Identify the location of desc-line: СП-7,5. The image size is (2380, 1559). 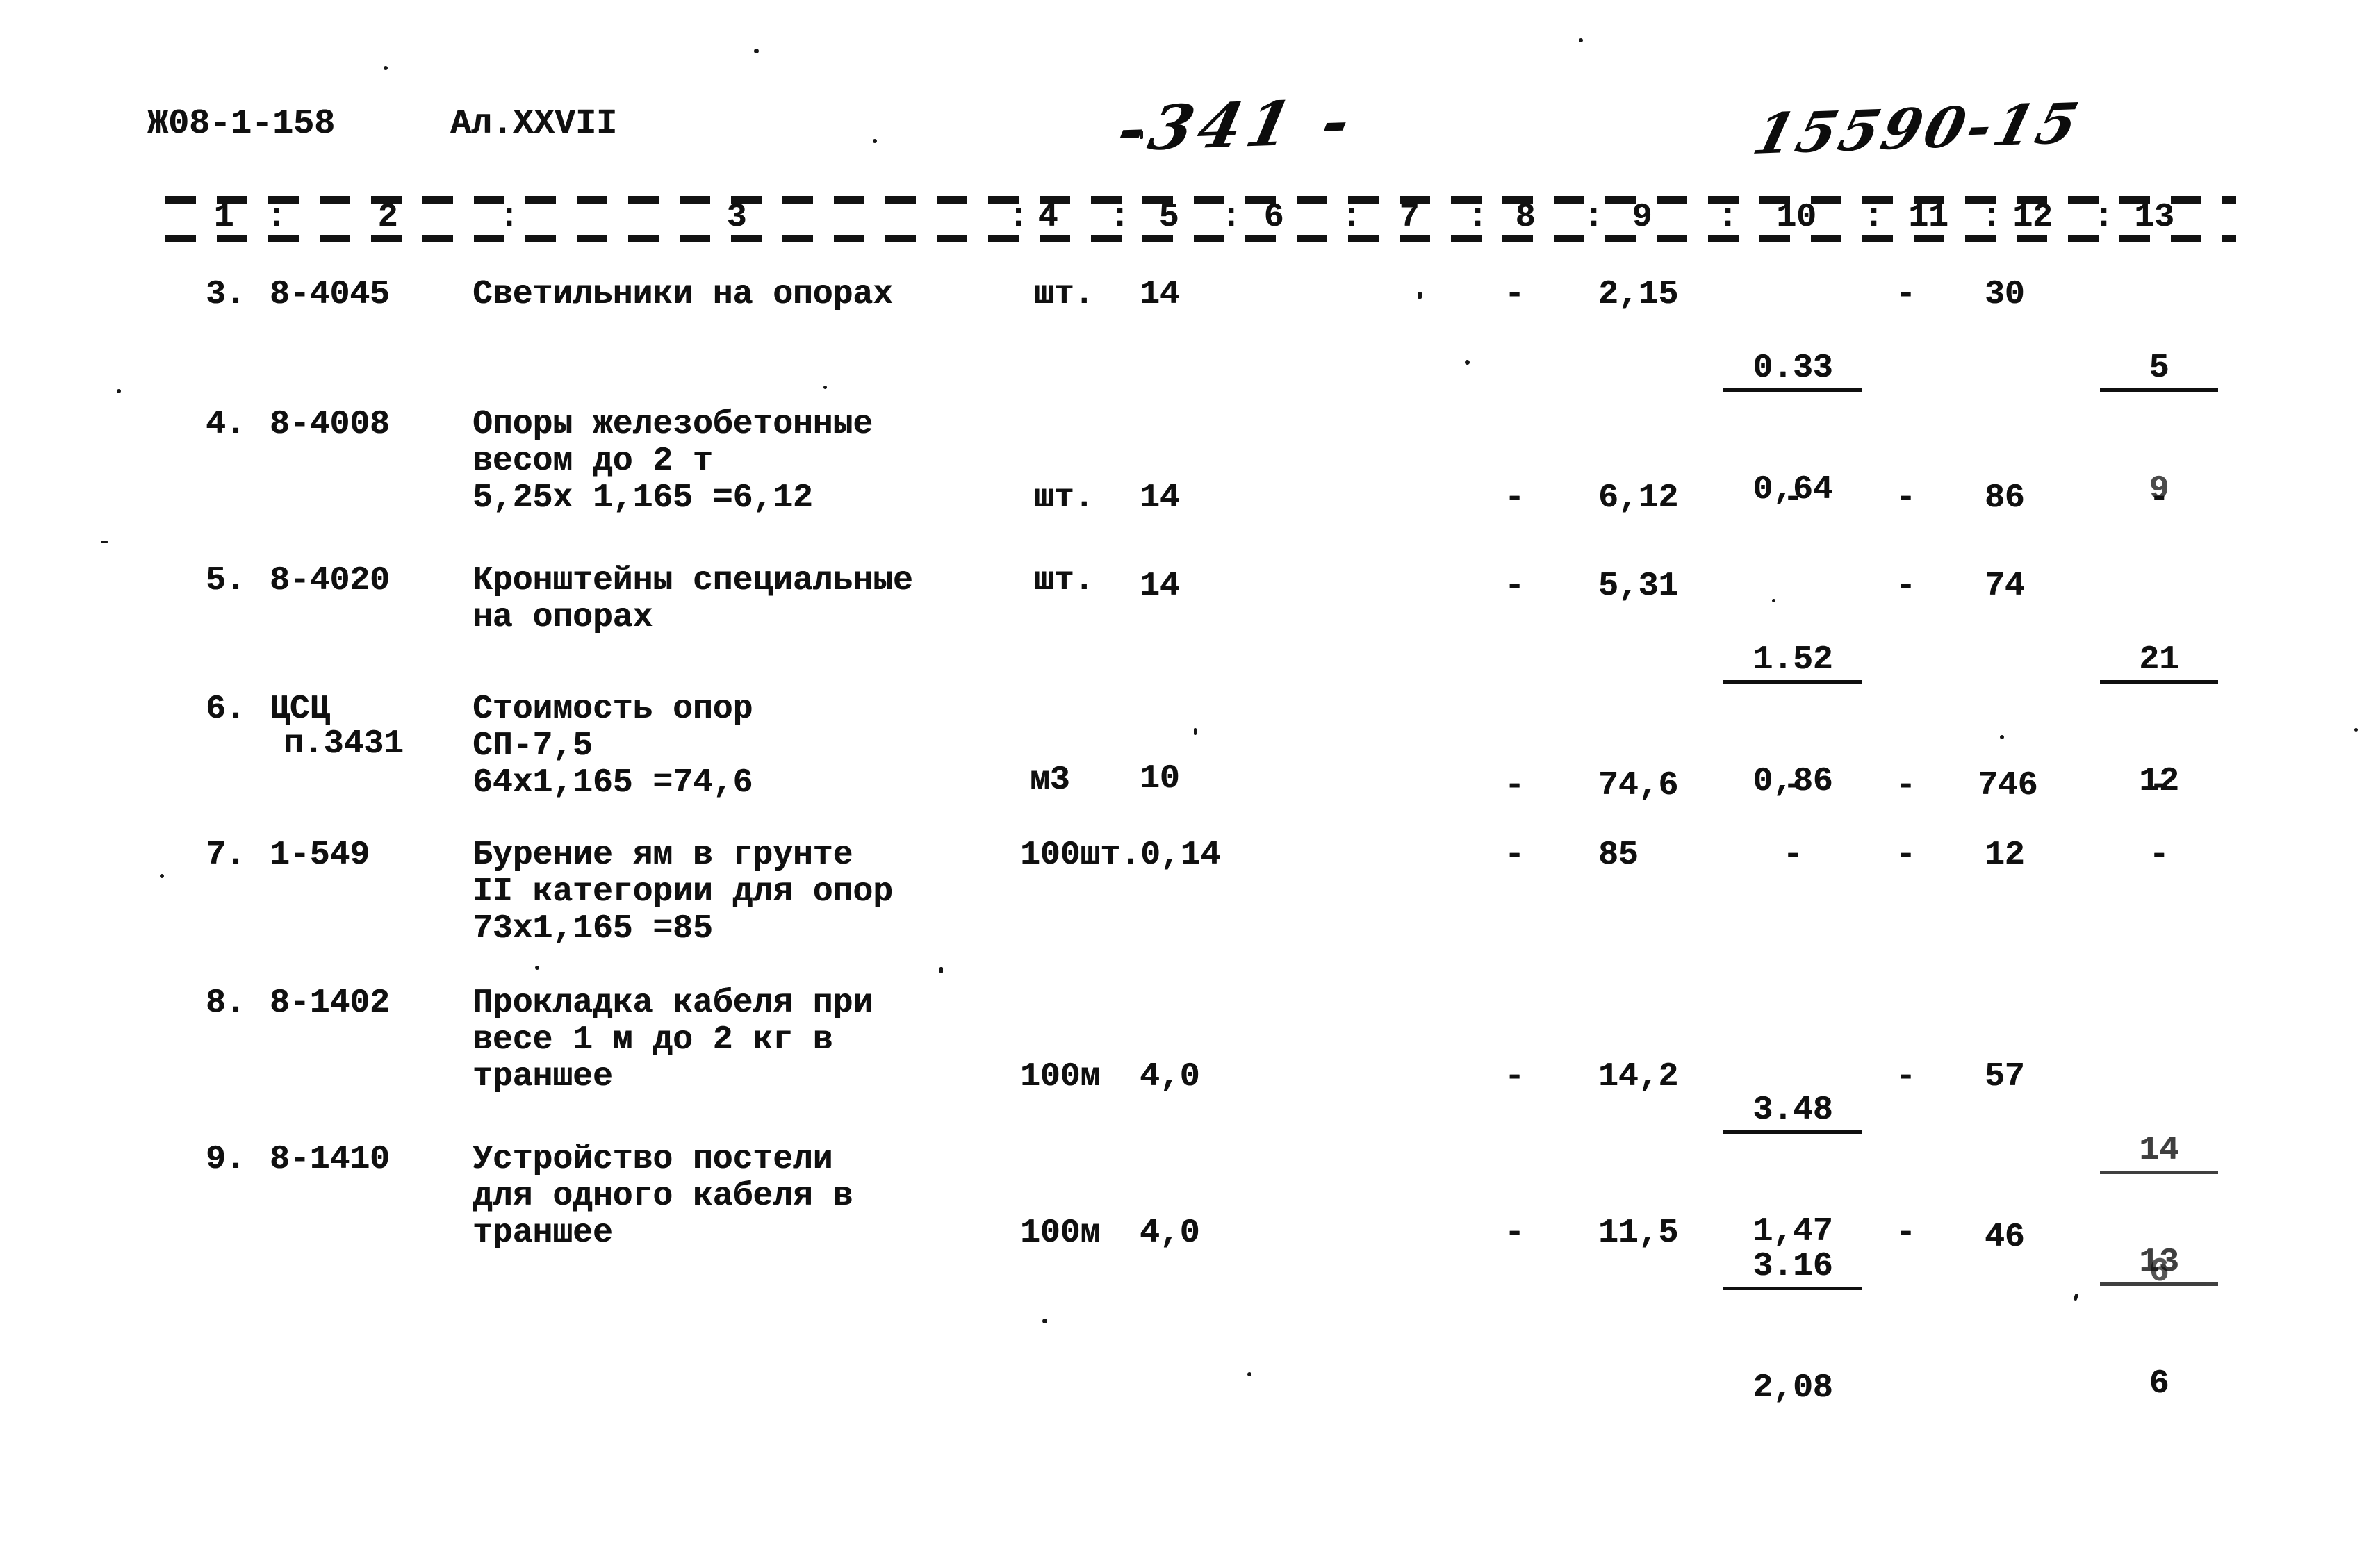
(533, 746).